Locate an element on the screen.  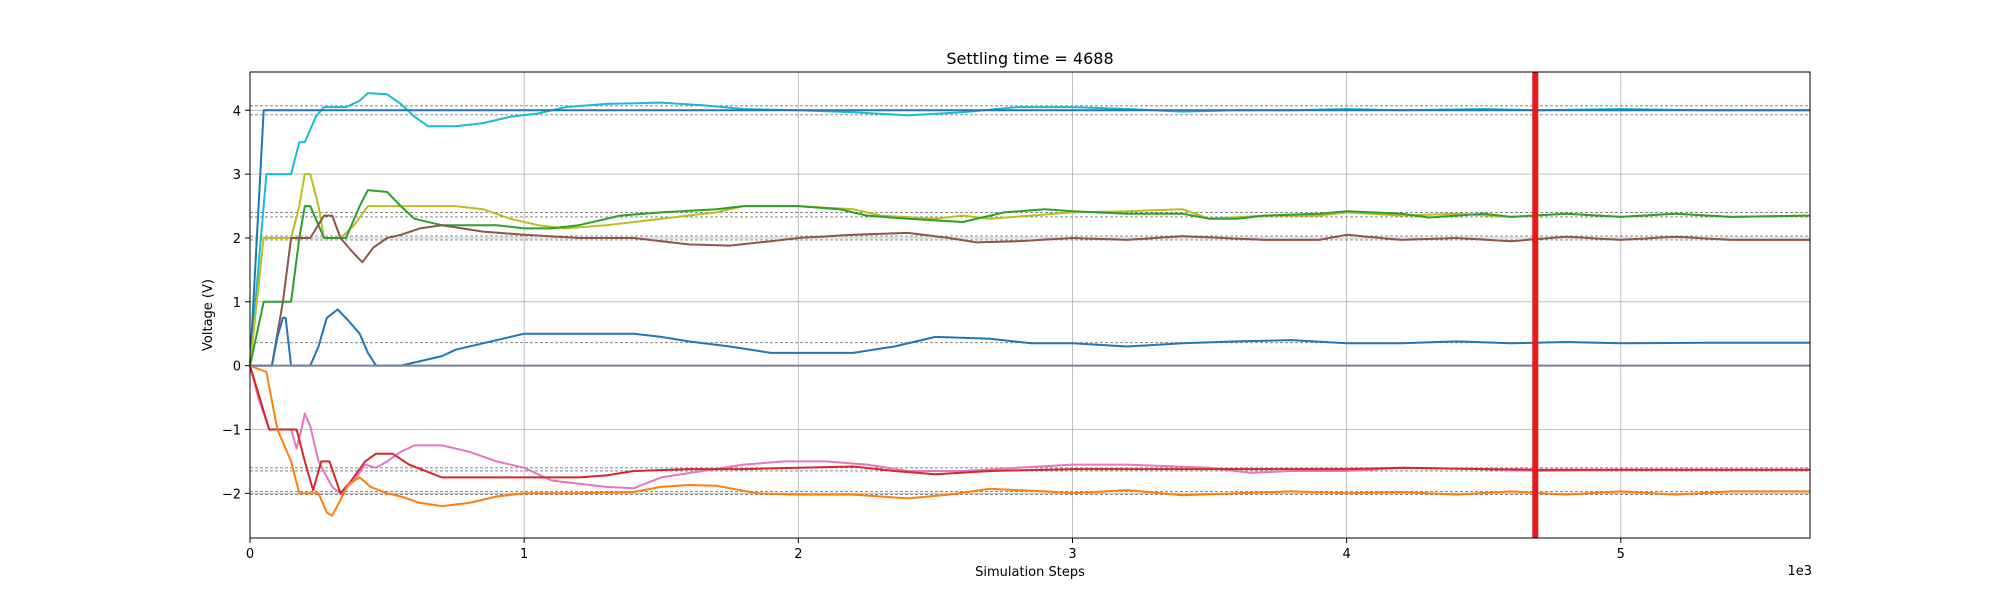
y-tick-label: 1 is located at coordinates (237, 303).